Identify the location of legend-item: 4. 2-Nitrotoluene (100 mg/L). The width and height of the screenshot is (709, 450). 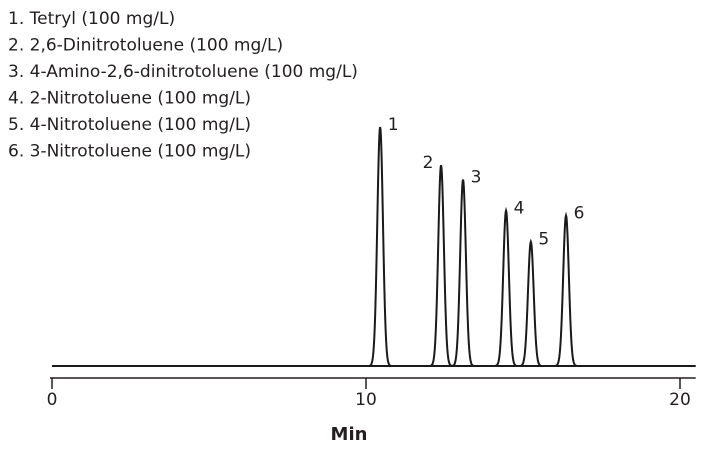
(129, 99).